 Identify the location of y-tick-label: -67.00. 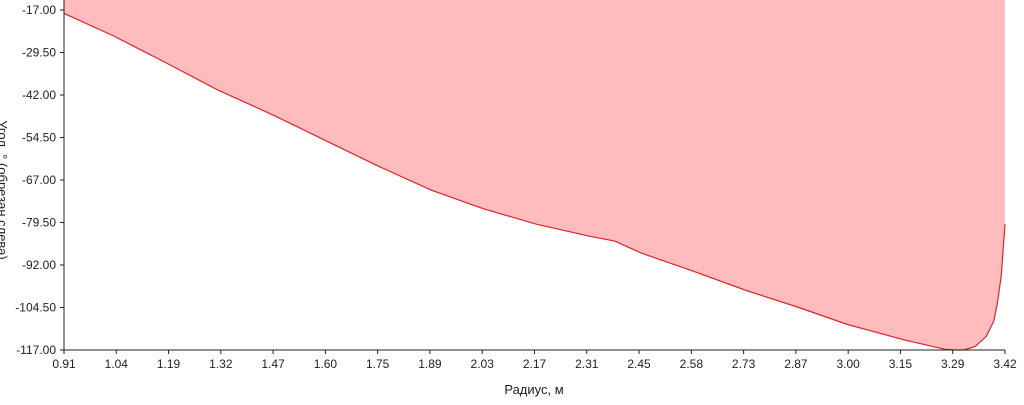
(39, 180).